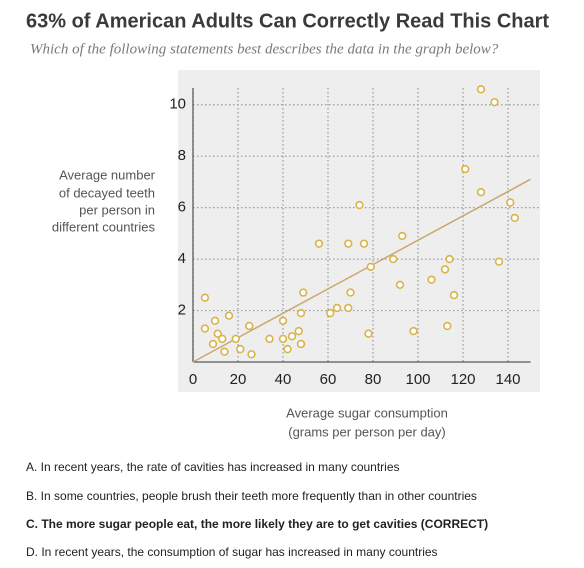 This screenshot has width=584, height=568. Describe the element at coordinates (238, 379) in the screenshot. I see `x-tick-label: 20` at that location.